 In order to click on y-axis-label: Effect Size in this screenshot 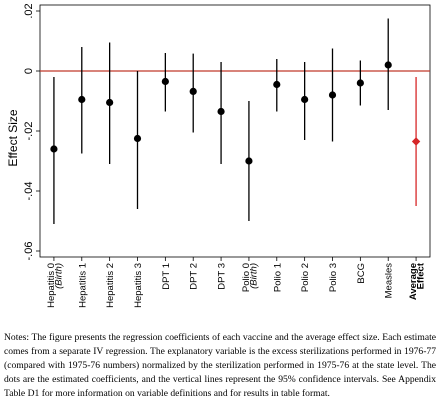, I will do `click(13, 137)`.